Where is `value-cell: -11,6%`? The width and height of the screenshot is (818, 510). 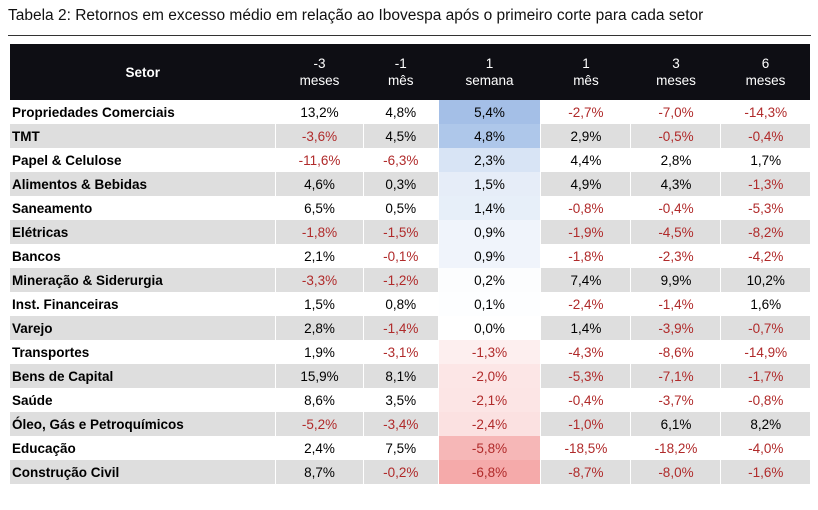
value-cell: -11,6% is located at coordinates (319, 160).